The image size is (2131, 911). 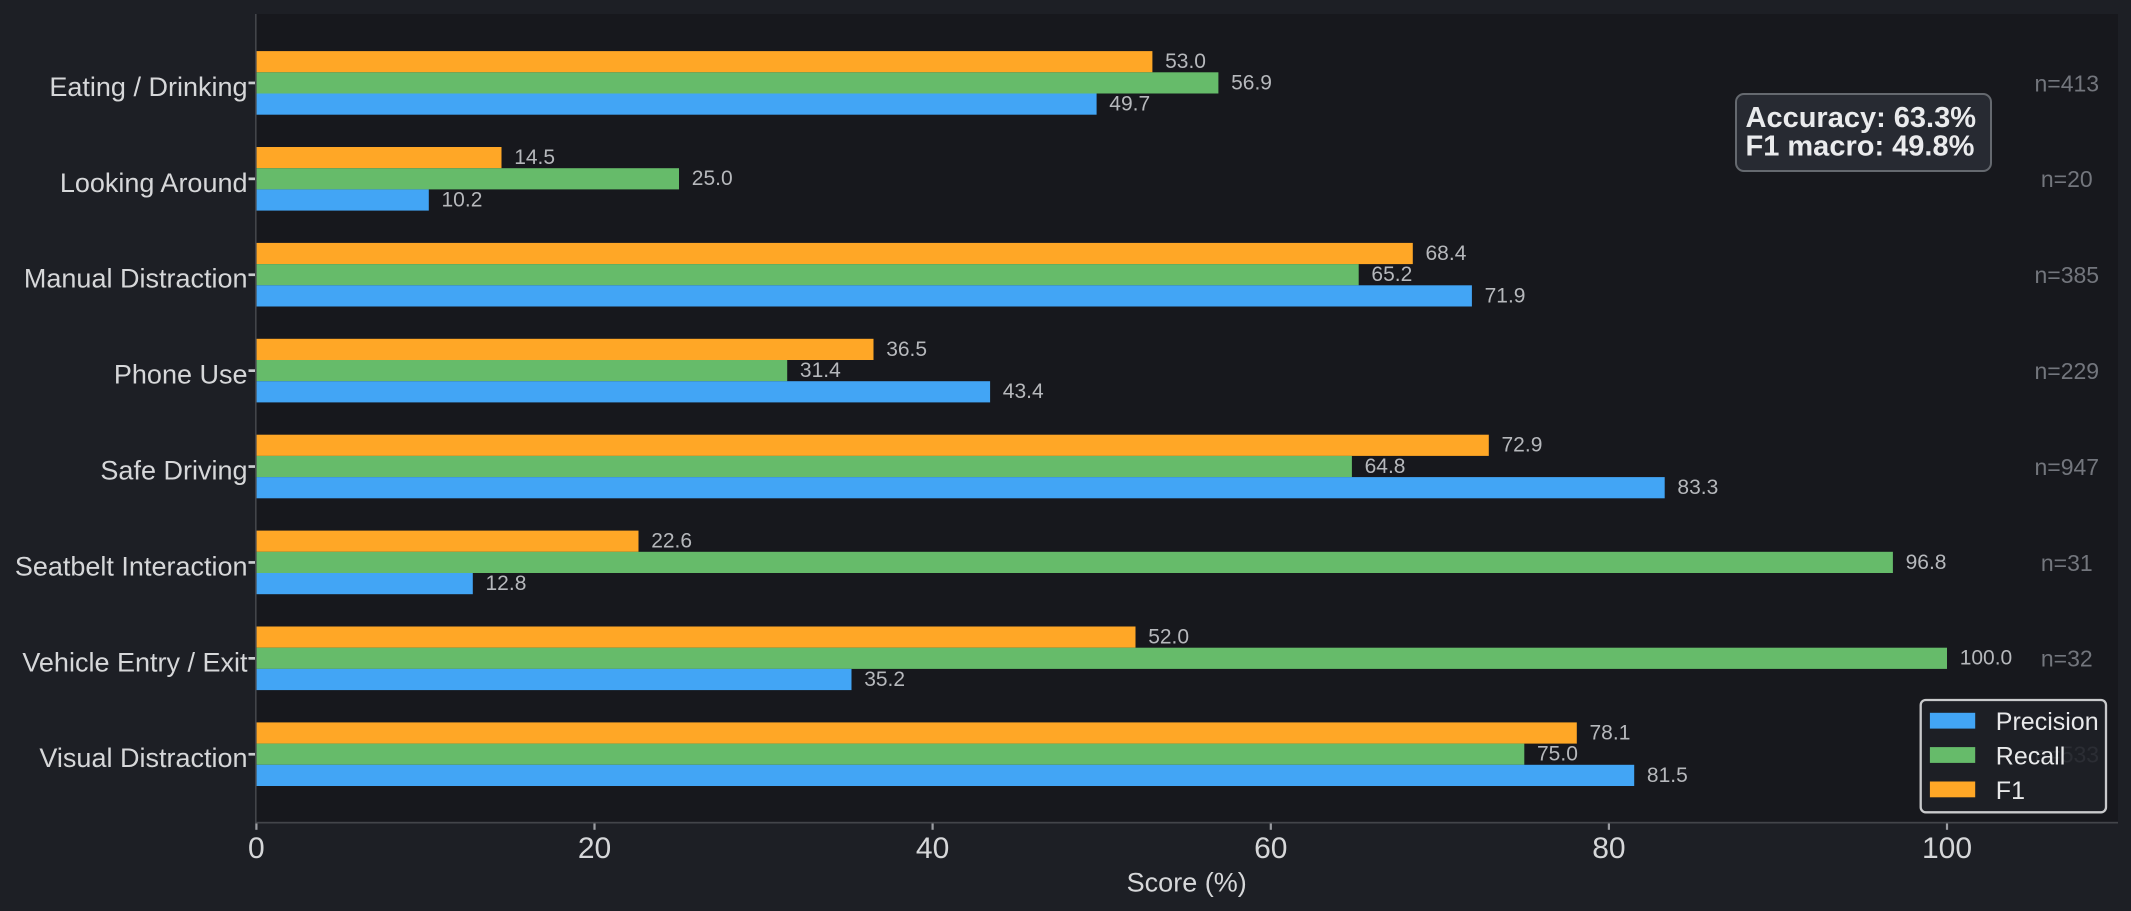 I want to click on svg-text: n=32, so click(x=2067, y=659).